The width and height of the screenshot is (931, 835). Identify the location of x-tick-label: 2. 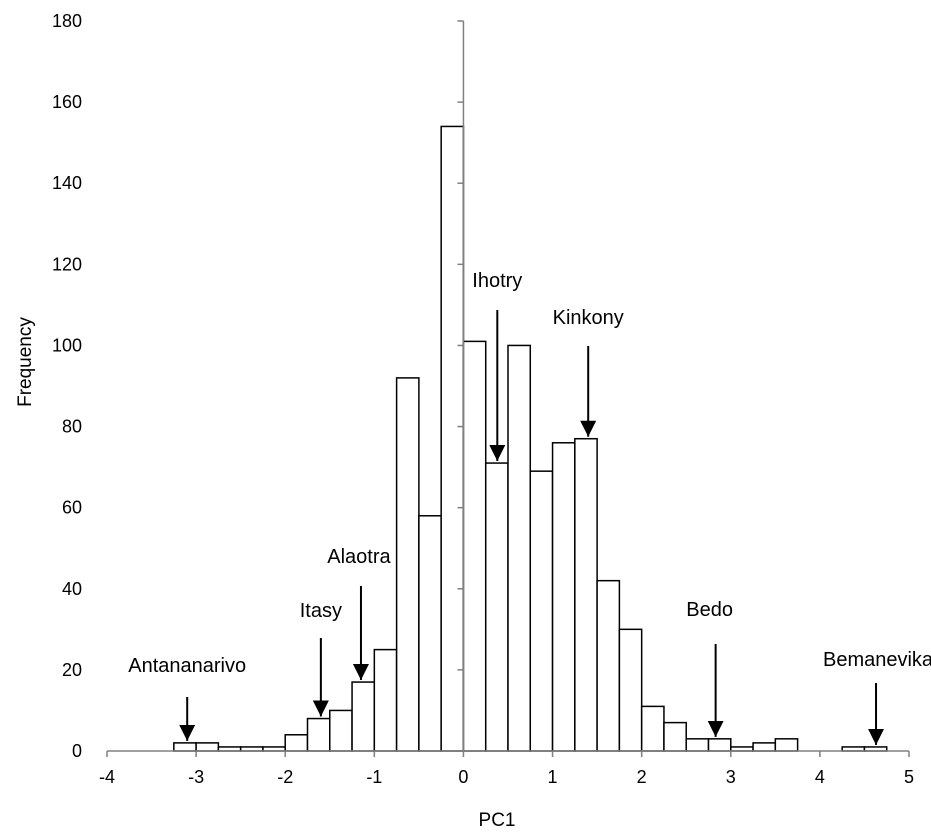
(642, 777).